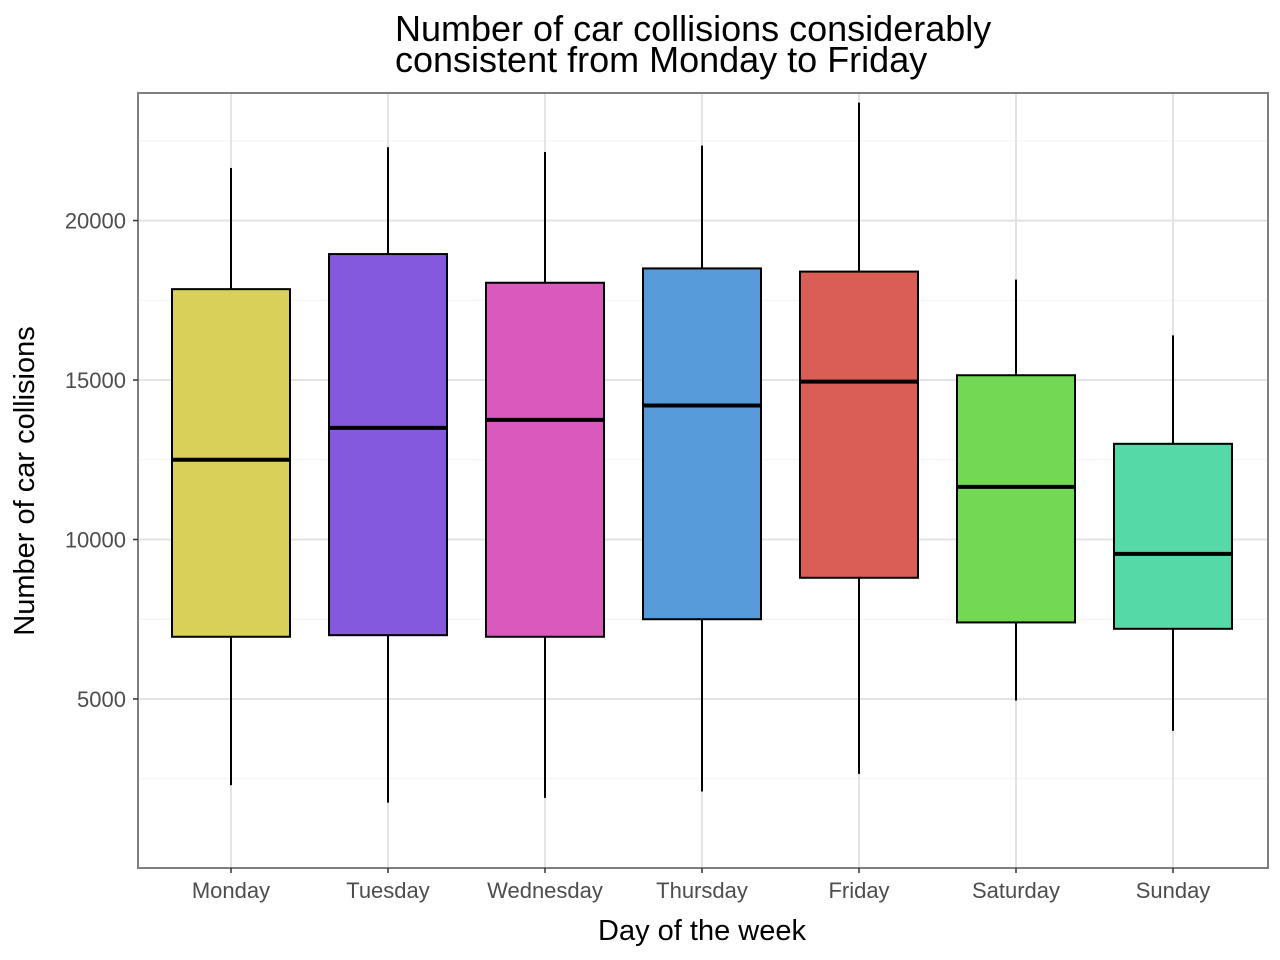 Image resolution: width=1280 pixels, height=960 pixels. I want to click on box-sunday, so click(1173, 533).